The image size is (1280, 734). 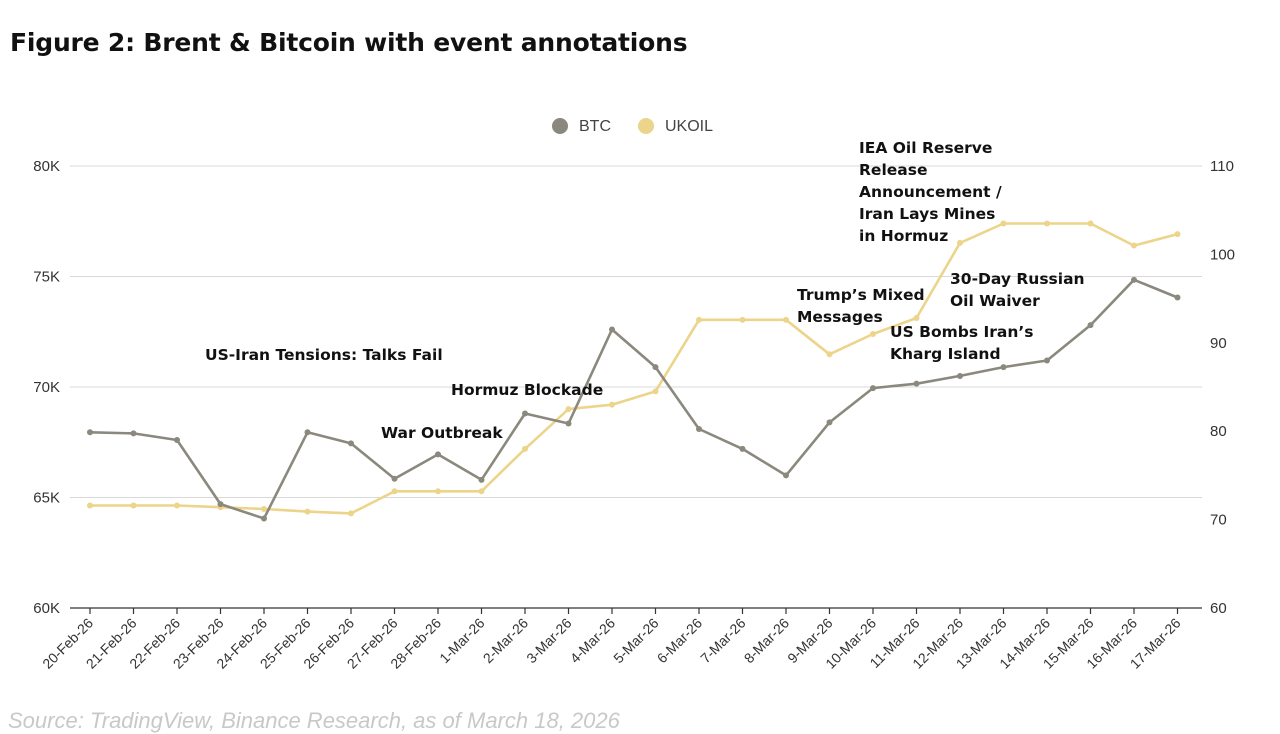 I want to click on x-tick-label: 6-Mar-26, so click(x=680, y=641).